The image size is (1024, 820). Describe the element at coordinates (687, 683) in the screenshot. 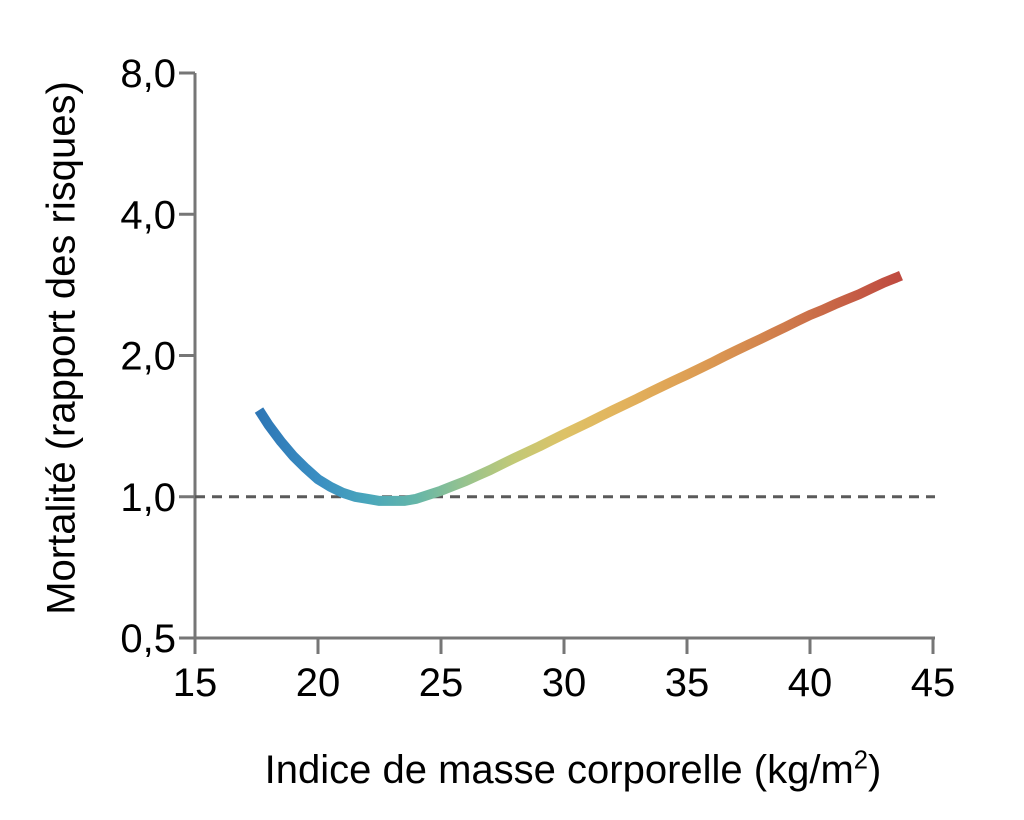

I see `x-tick-label: 35` at that location.